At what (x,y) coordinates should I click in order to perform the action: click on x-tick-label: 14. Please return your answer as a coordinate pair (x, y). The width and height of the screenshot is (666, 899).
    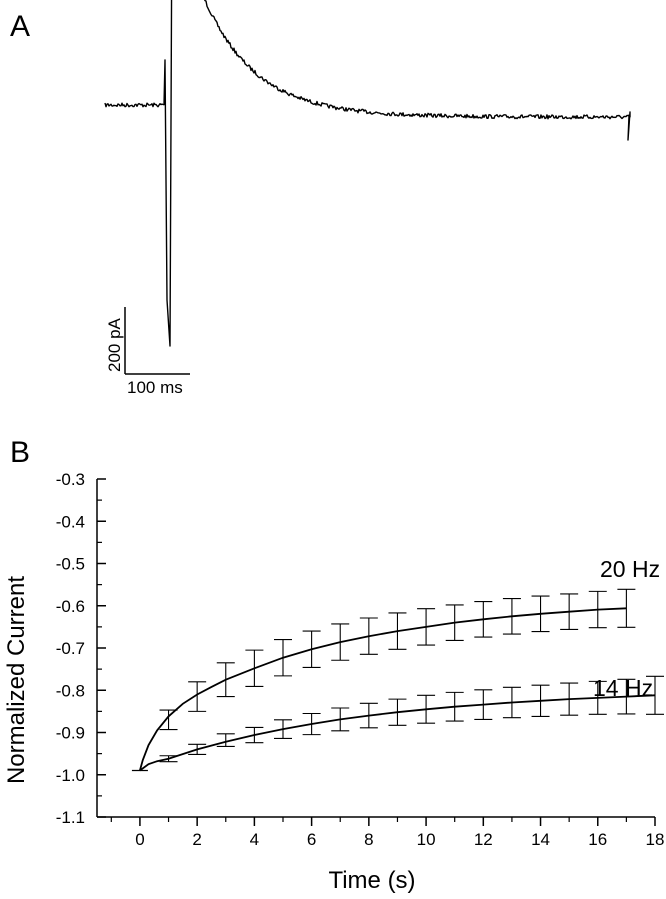
    Looking at the image, I should click on (540, 839).